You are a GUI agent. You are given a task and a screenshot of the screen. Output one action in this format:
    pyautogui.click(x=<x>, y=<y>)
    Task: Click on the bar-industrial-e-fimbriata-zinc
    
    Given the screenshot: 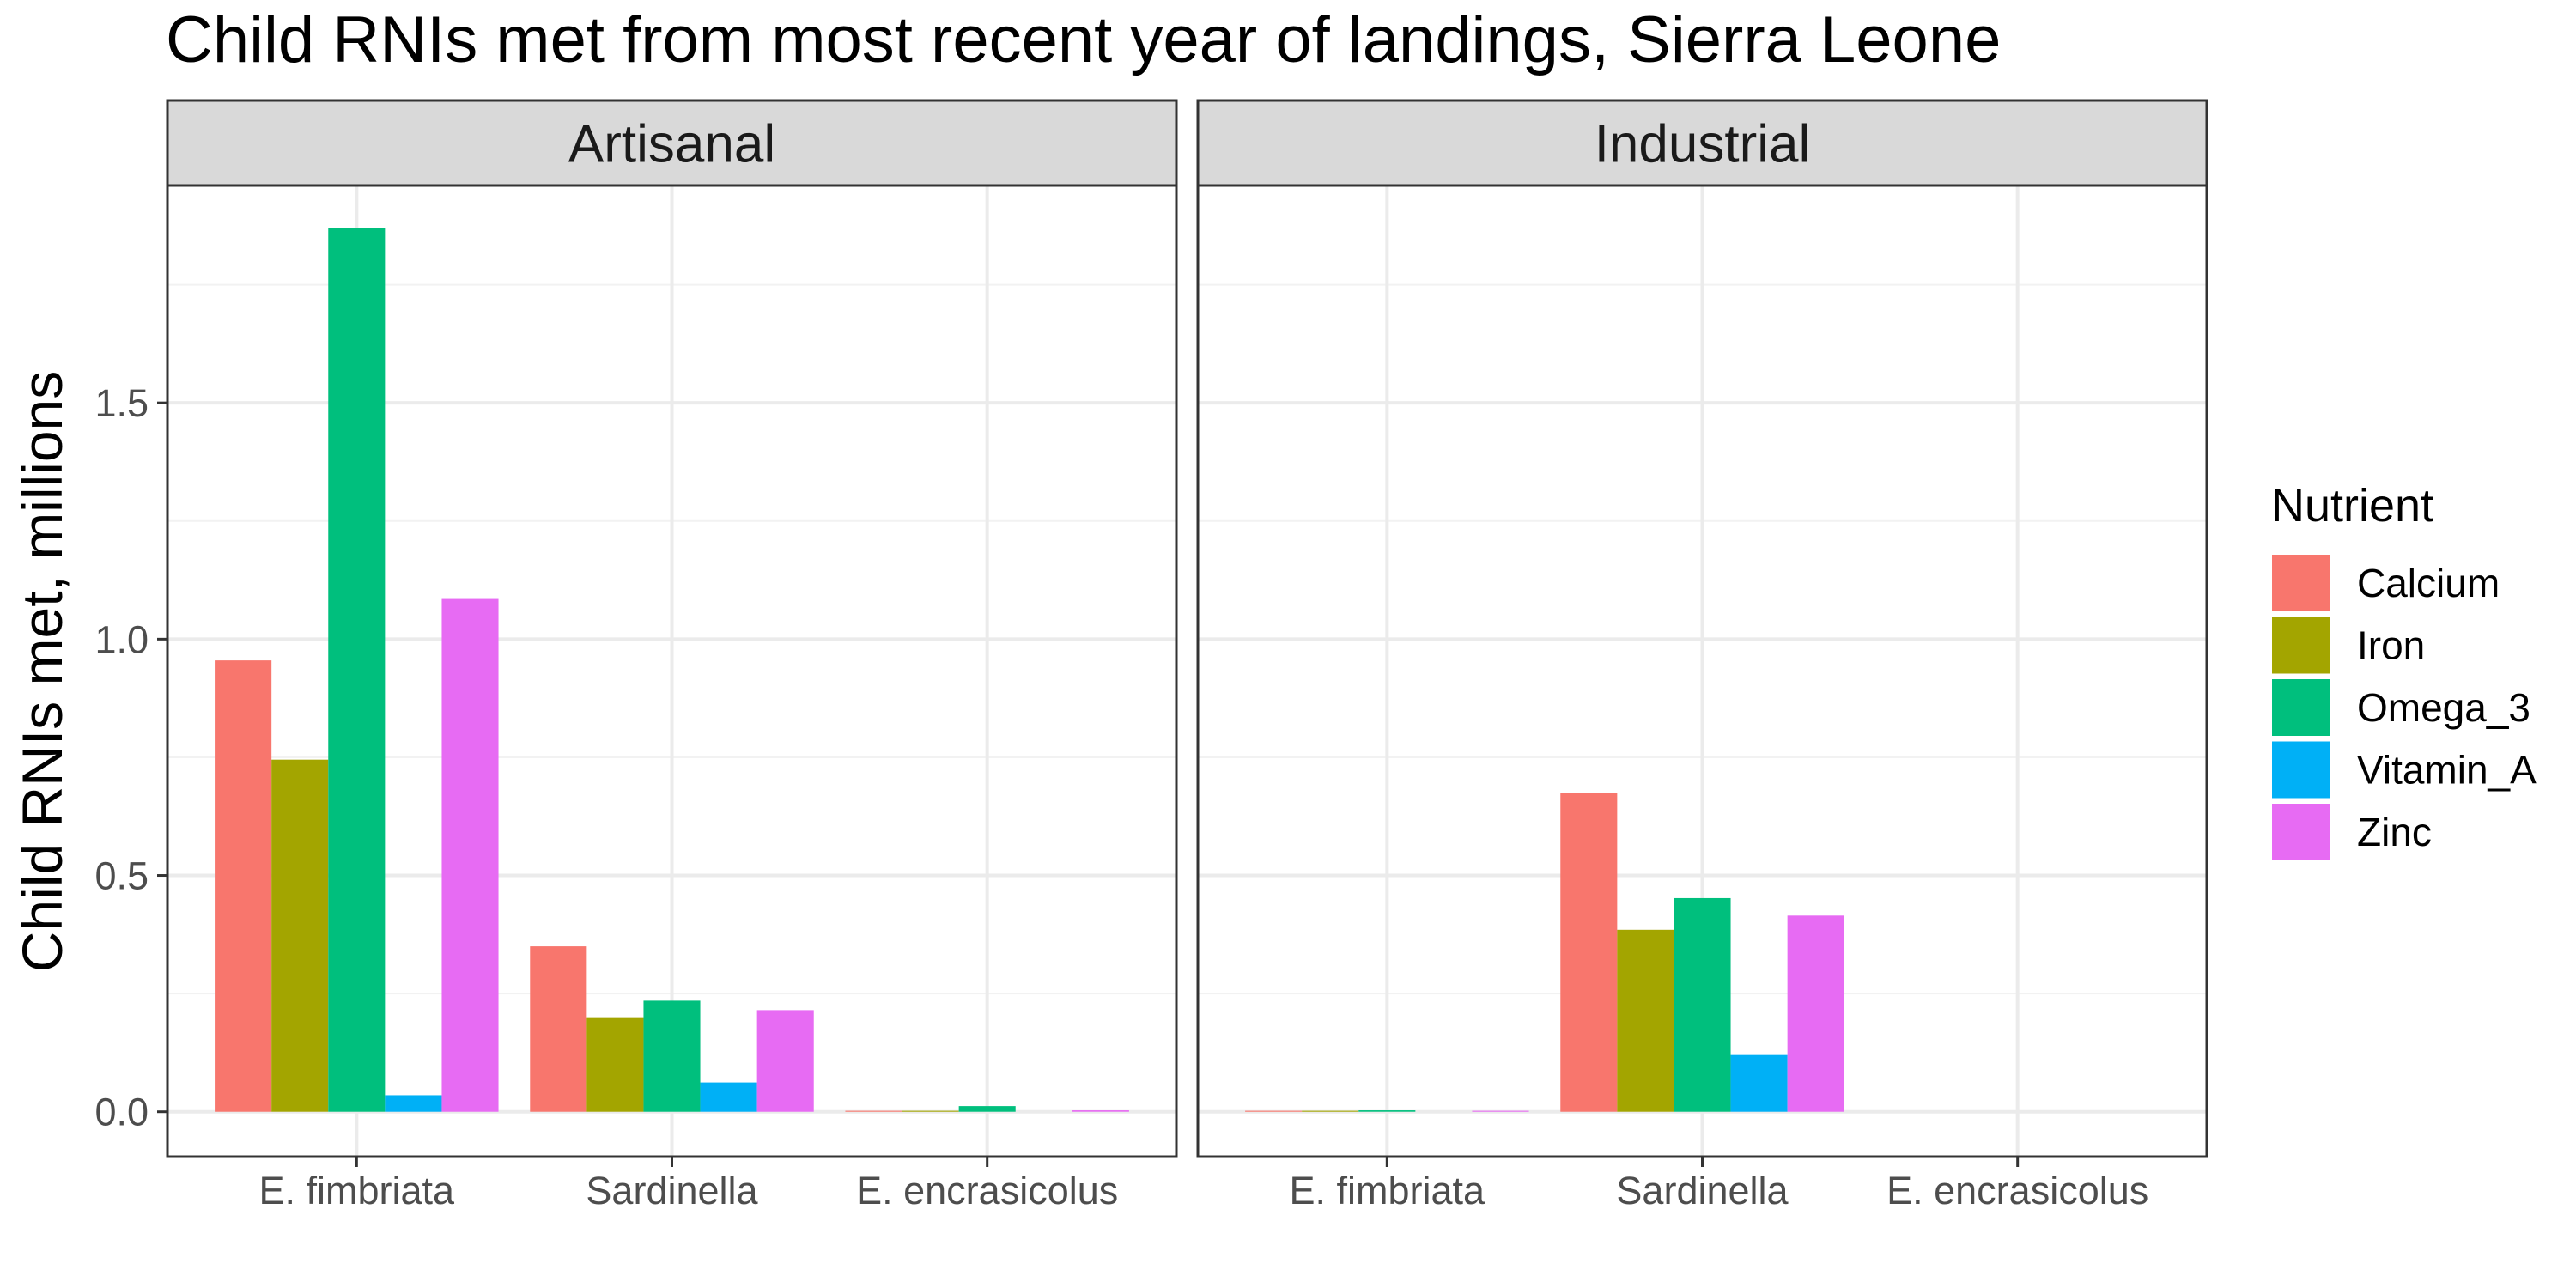 What is the action you would take?
    pyautogui.click(x=1500, y=1111)
    